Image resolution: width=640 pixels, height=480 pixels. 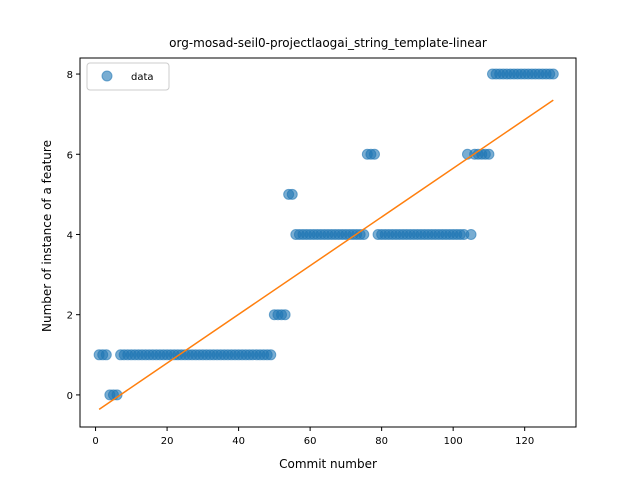 What do you see at coordinates (453, 441) in the screenshot?
I see `x-tick-label: 100` at bounding box center [453, 441].